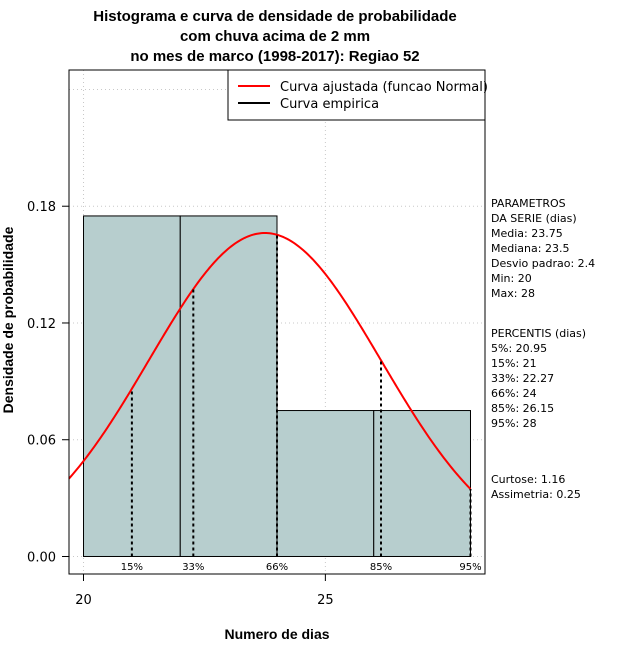 The width and height of the screenshot is (640, 660). I want to click on percentis-line: PERCENTIS (dias), so click(538, 333).